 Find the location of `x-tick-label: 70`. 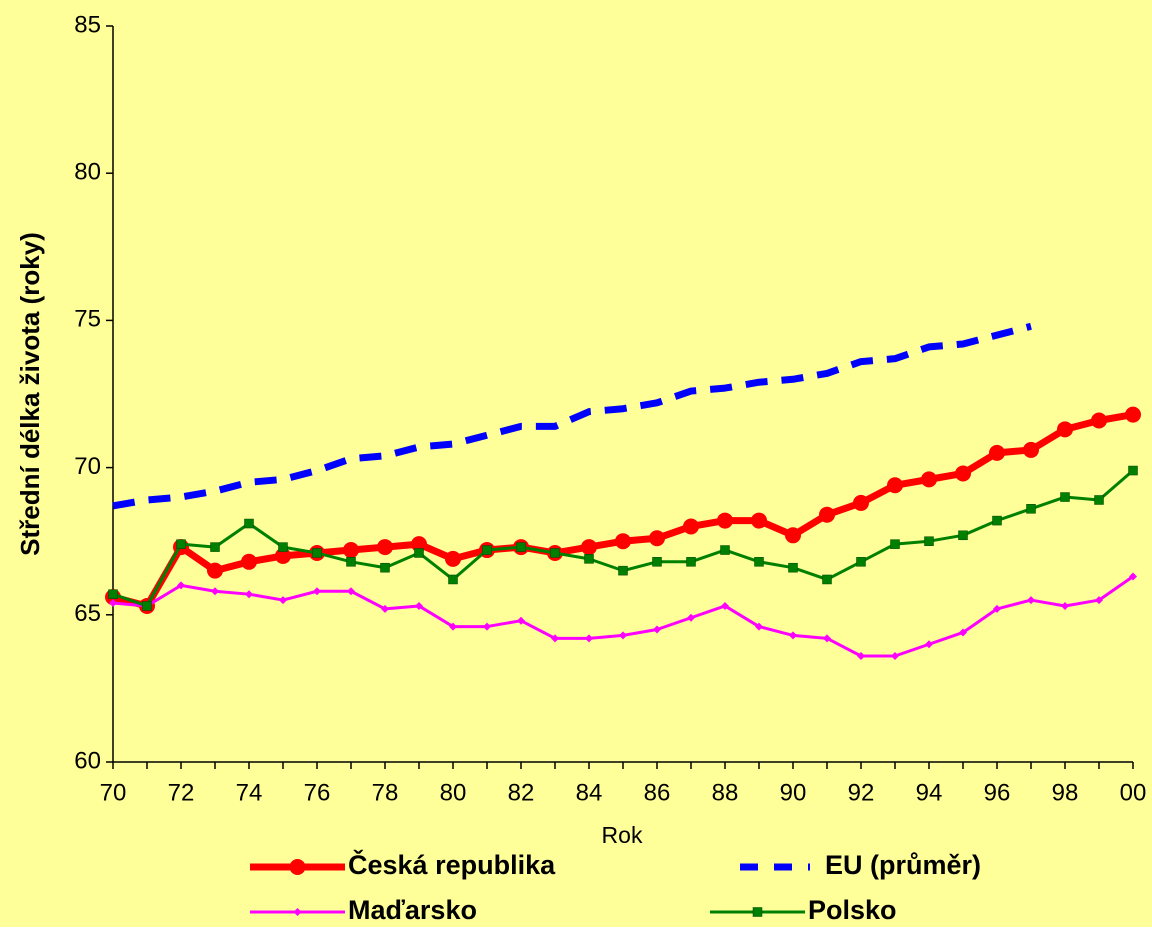

x-tick-label: 70 is located at coordinates (113, 792).